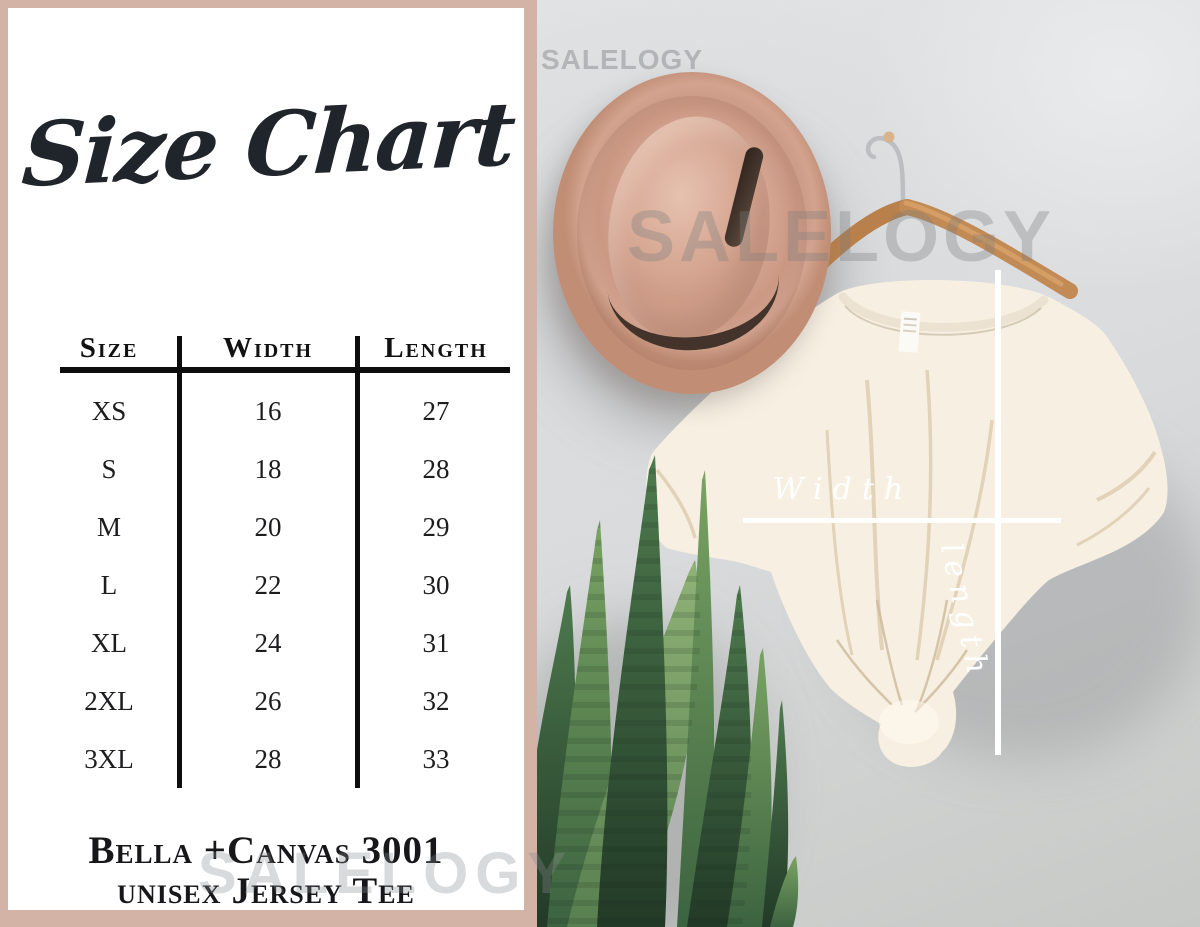  What do you see at coordinates (285, 370) in the screenshot?
I see `table-header-rule` at bounding box center [285, 370].